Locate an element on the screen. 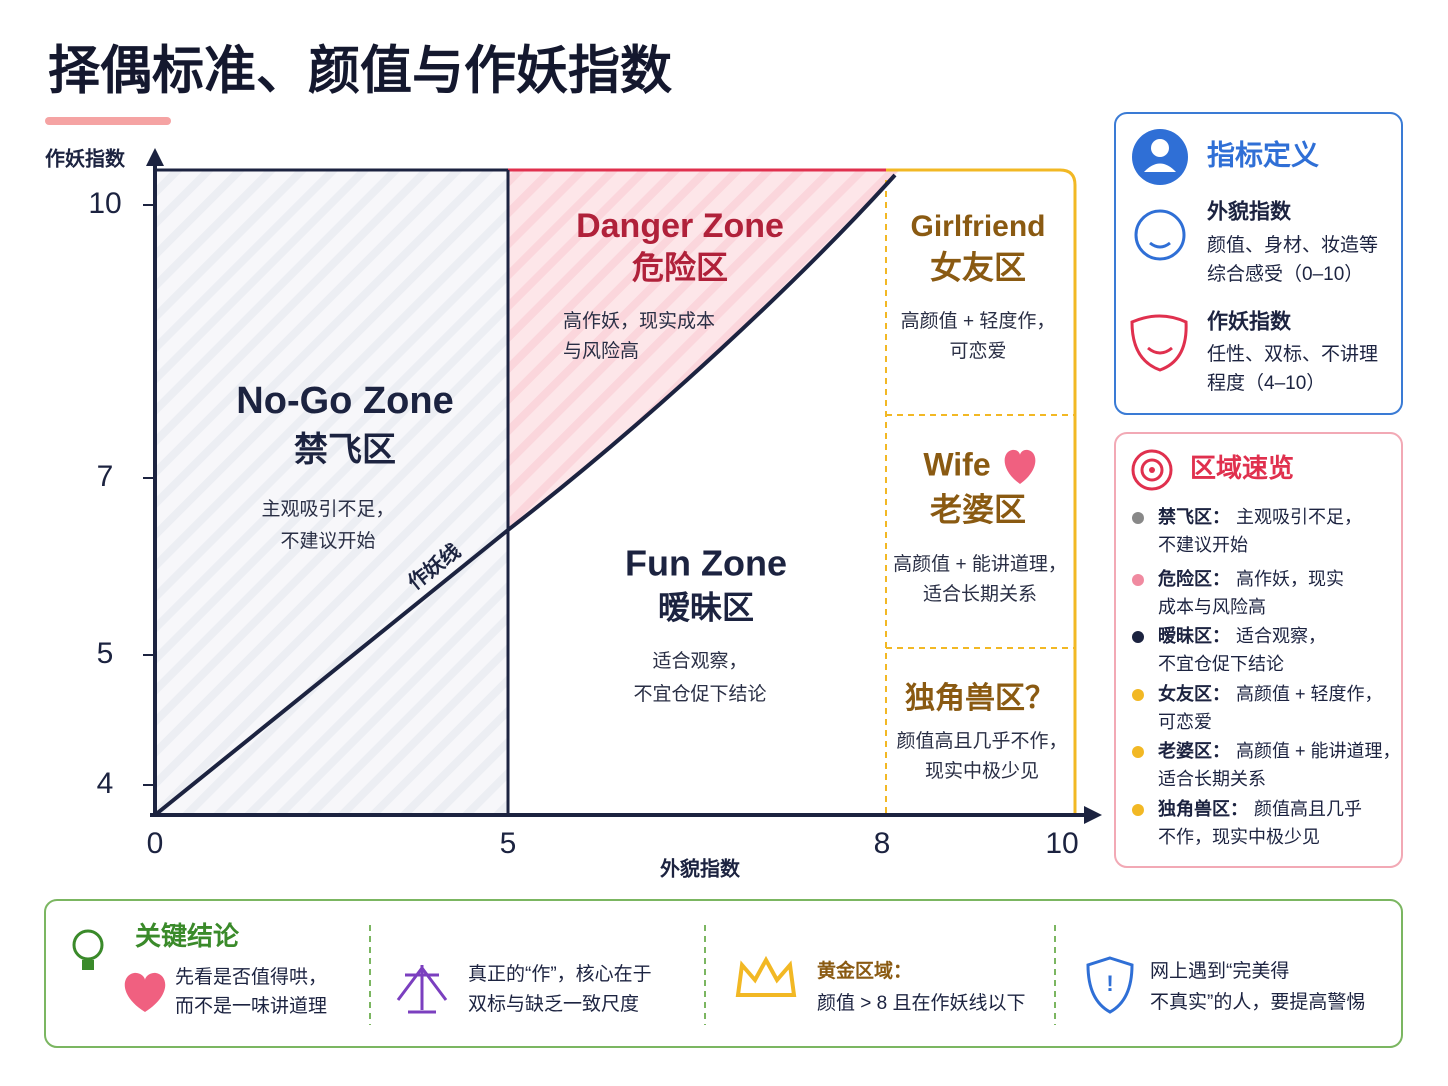 This screenshot has width=1448, height=1086. zone-title-zh: 禁飞区 is located at coordinates (345, 450).